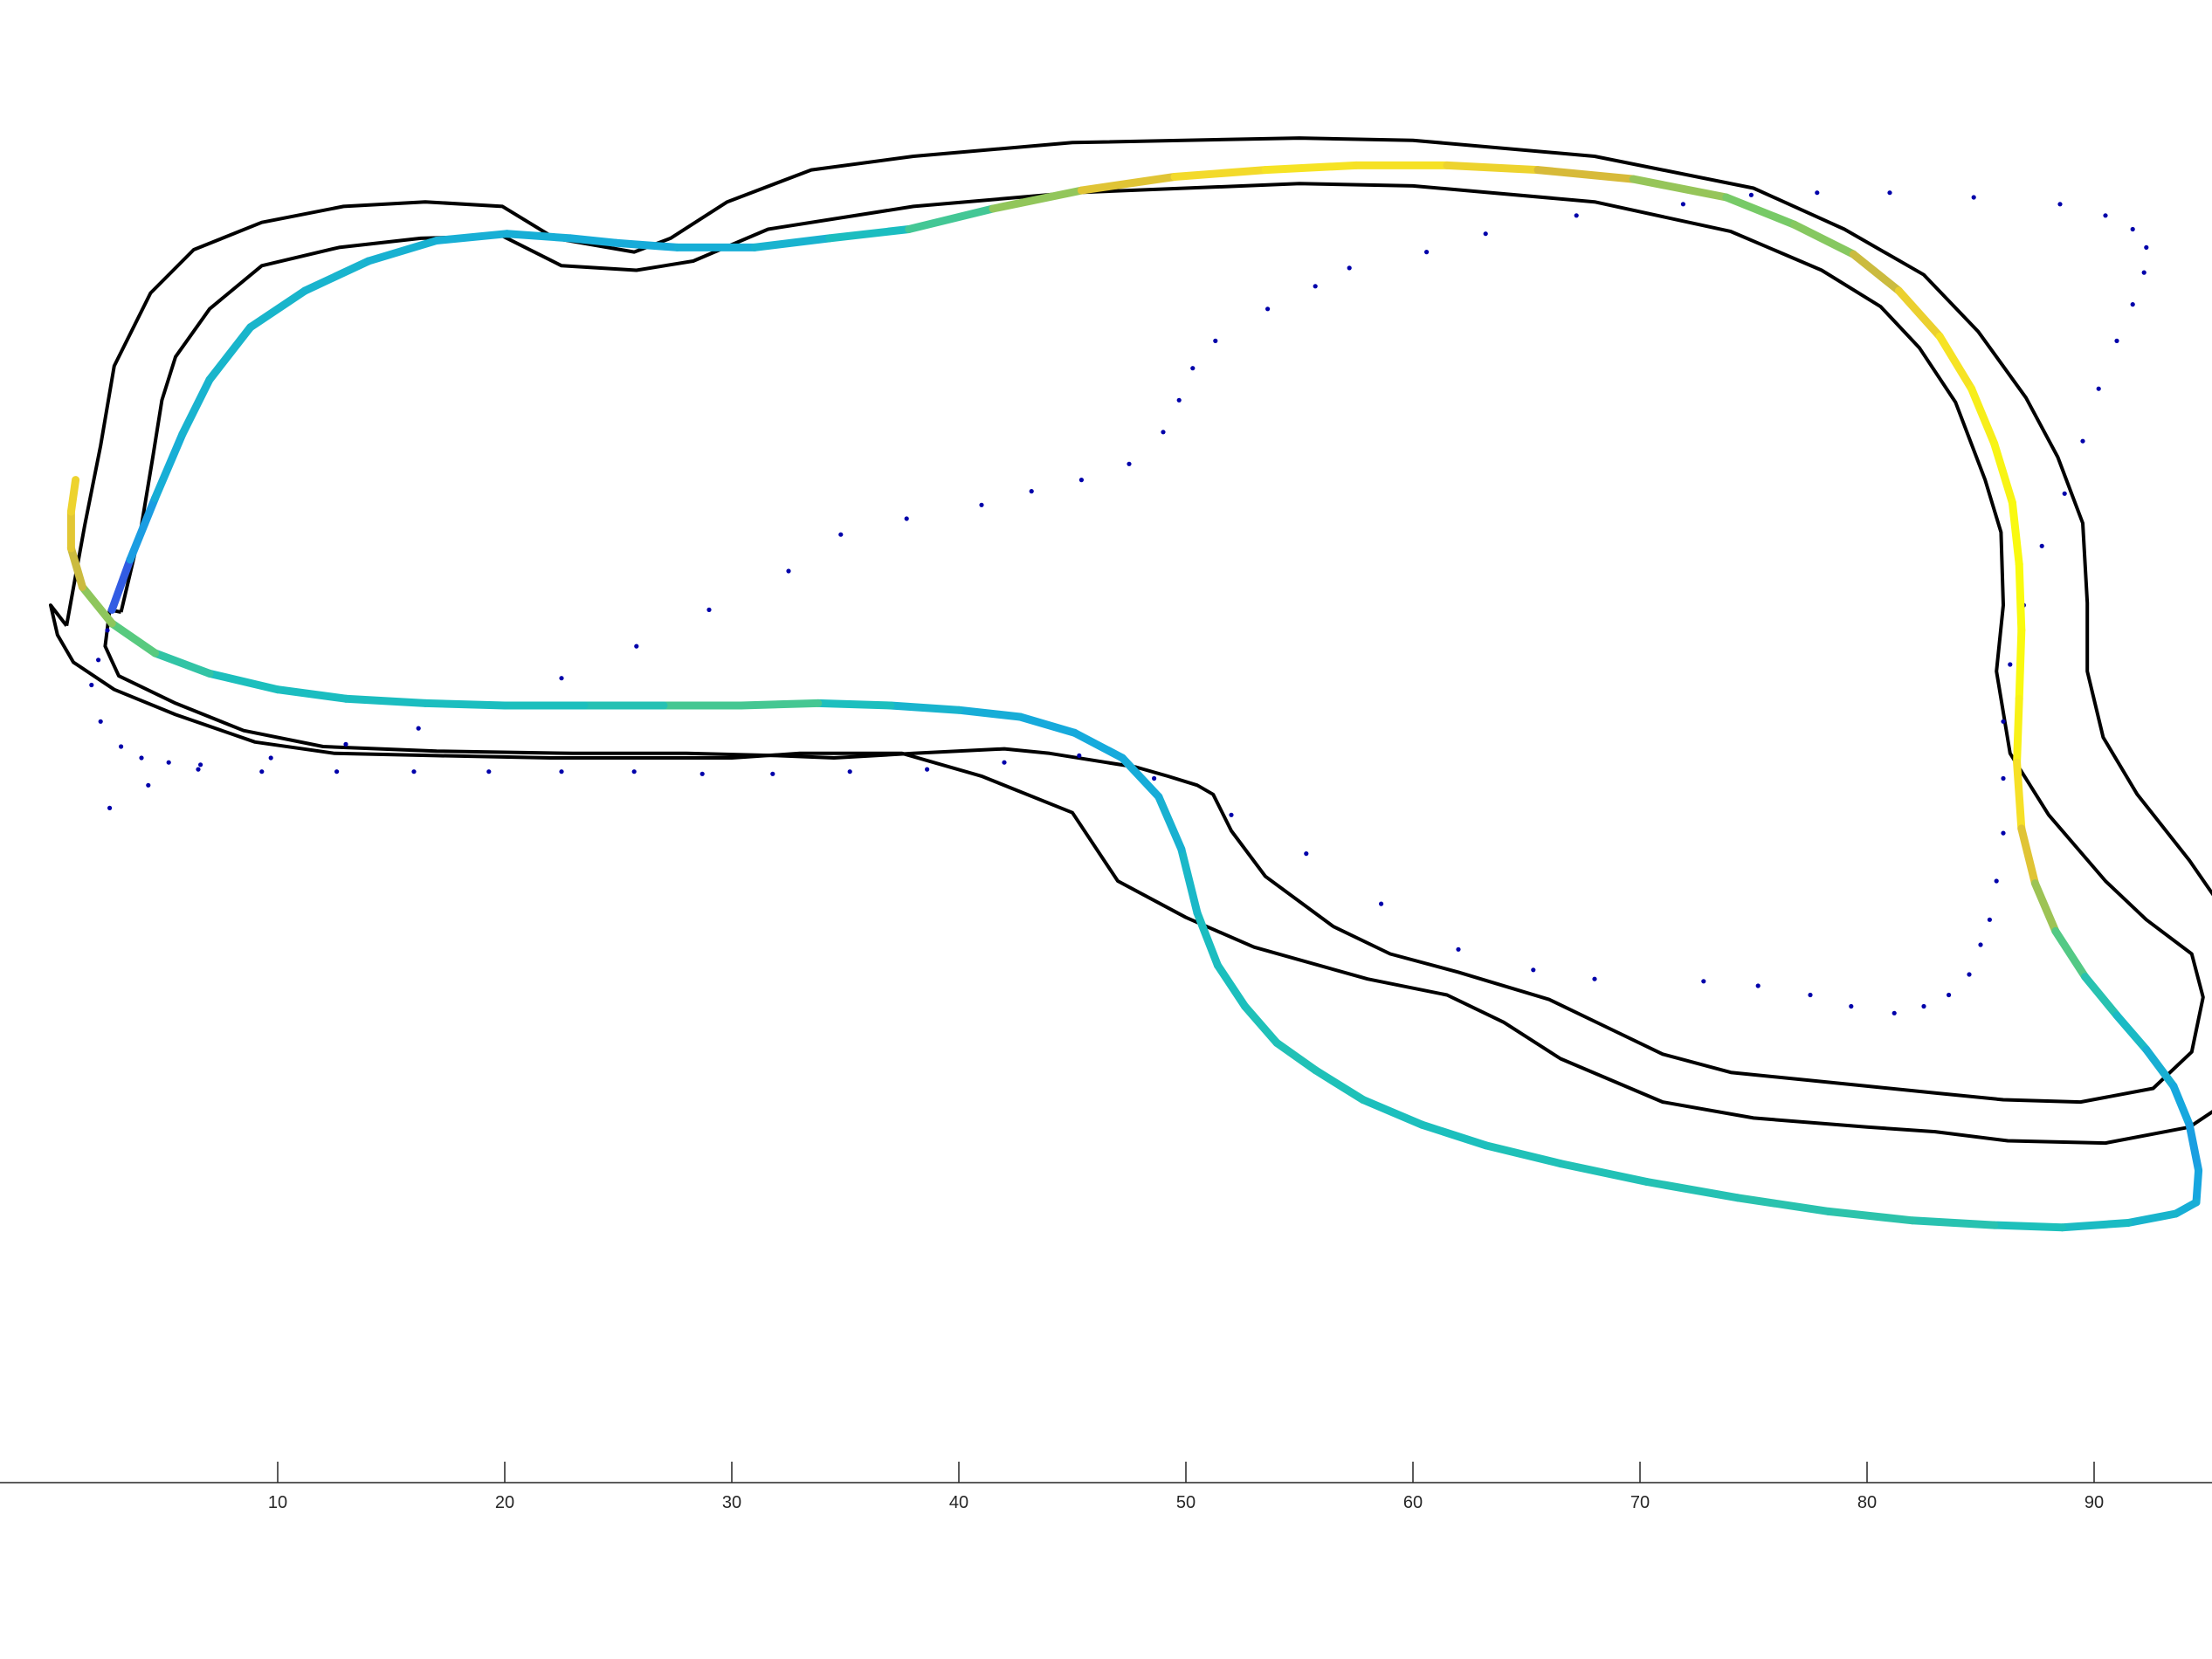 The image size is (2212, 1659). Describe the element at coordinates (1186, 1502) in the screenshot. I see `x-tick-label: 50` at that location.